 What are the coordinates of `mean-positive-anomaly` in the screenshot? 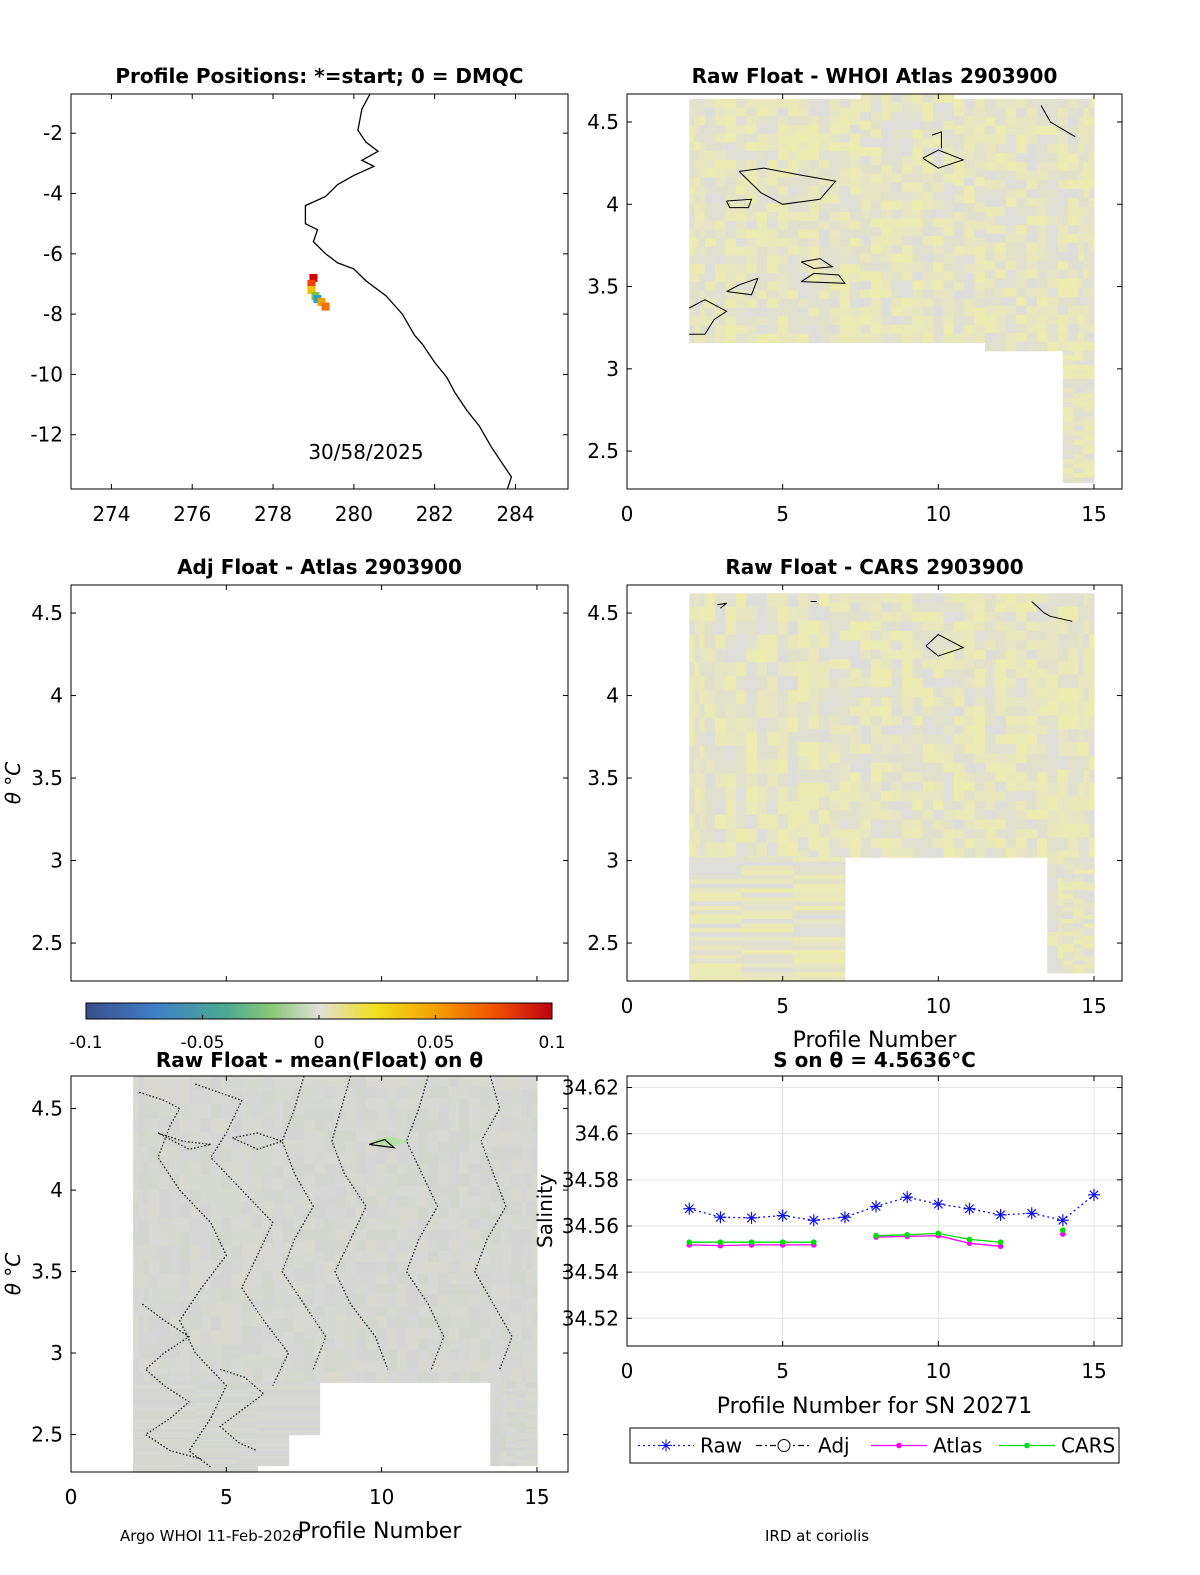 It's located at (389, 1142).